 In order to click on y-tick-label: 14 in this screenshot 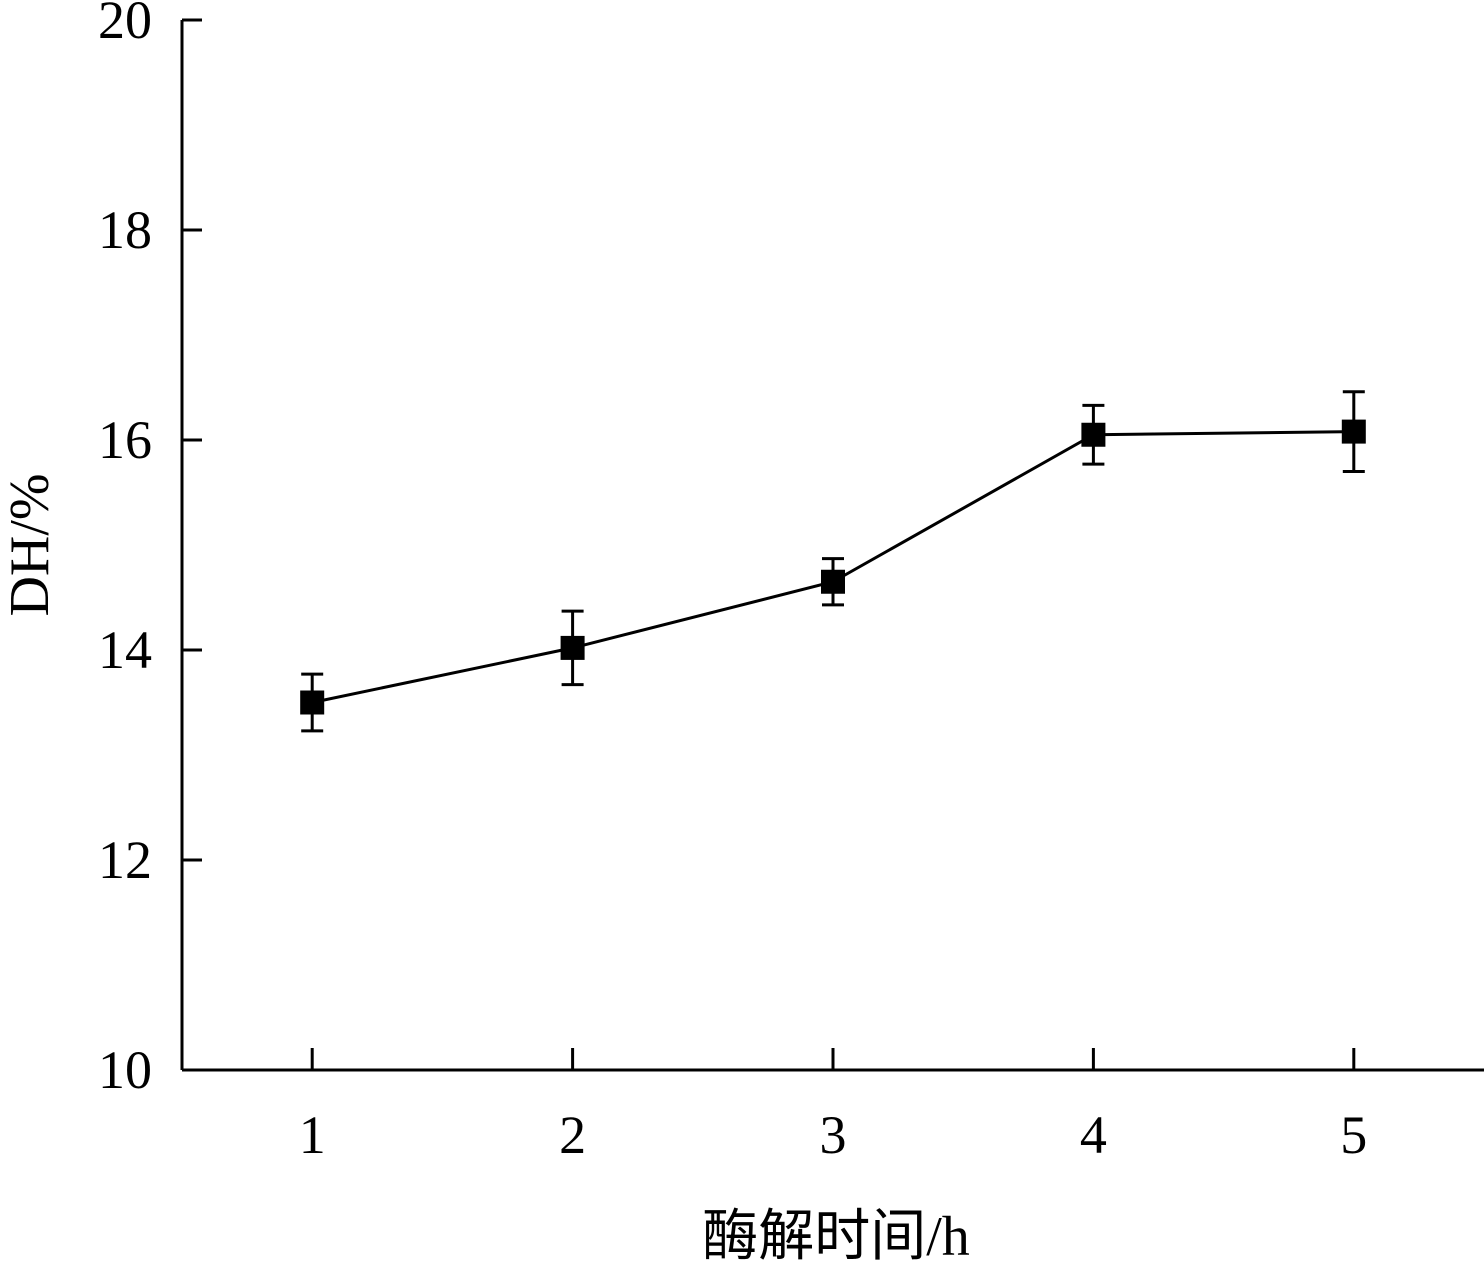, I will do `click(125, 650)`.